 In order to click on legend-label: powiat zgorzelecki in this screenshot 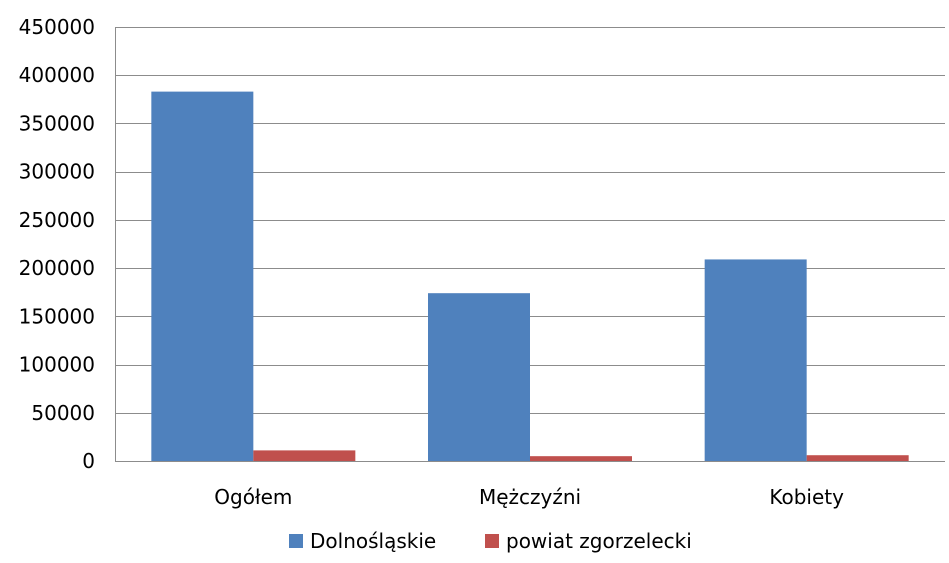, I will do `click(599, 541)`.